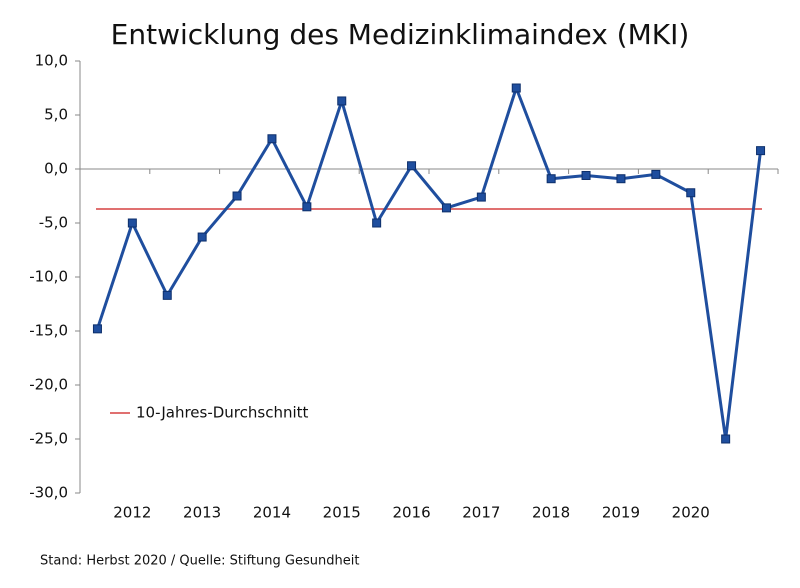 The height and width of the screenshot is (588, 800). Describe the element at coordinates (56, 169) in the screenshot. I see `y-tick-label: 0,0` at that location.